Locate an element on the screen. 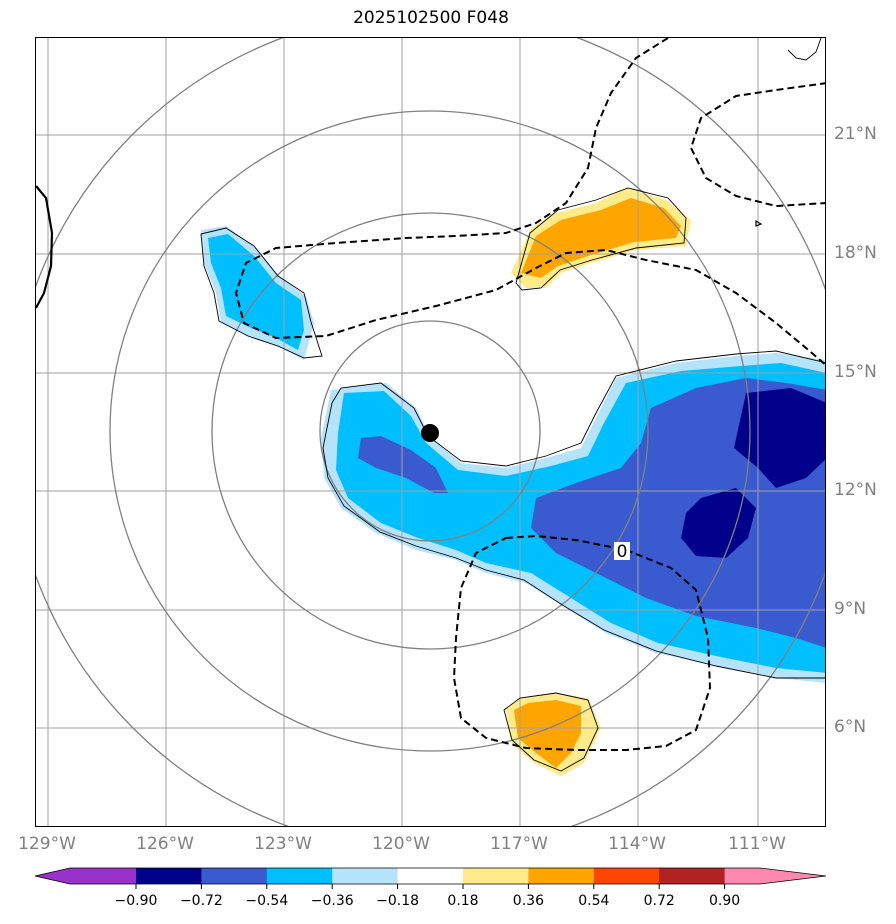 The height and width of the screenshot is (924, 896). range-ring is located at coordinates (430, 431).